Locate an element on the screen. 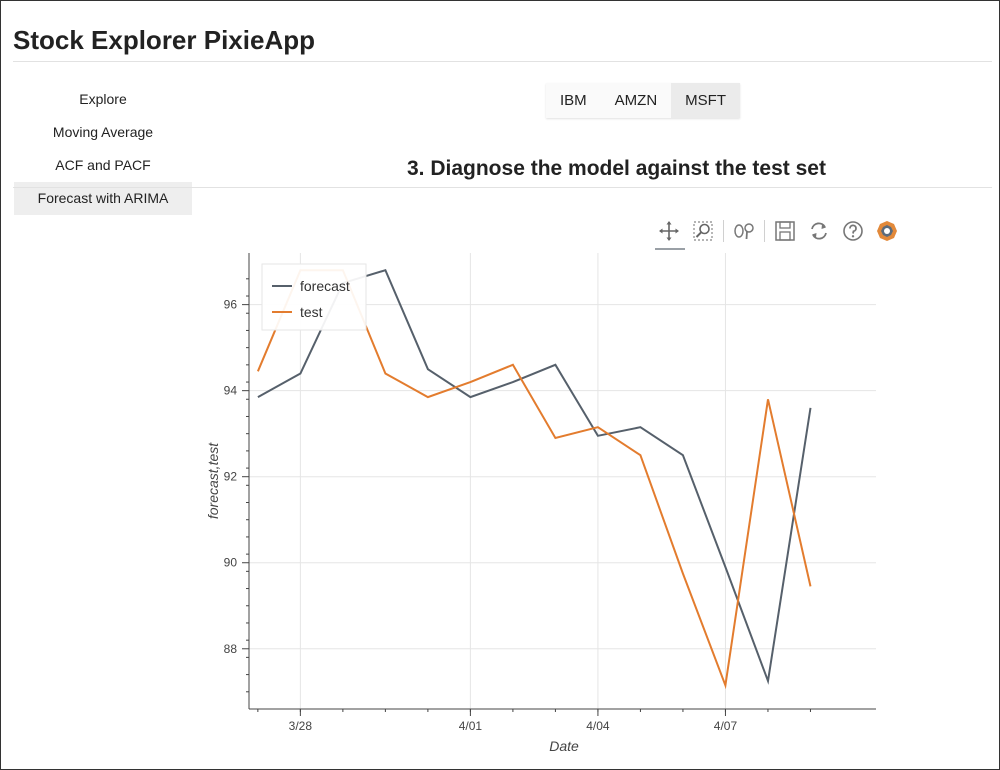 The height and width of the screenshot is (770, 1000). section-divider is located at coordinates (502, 187).